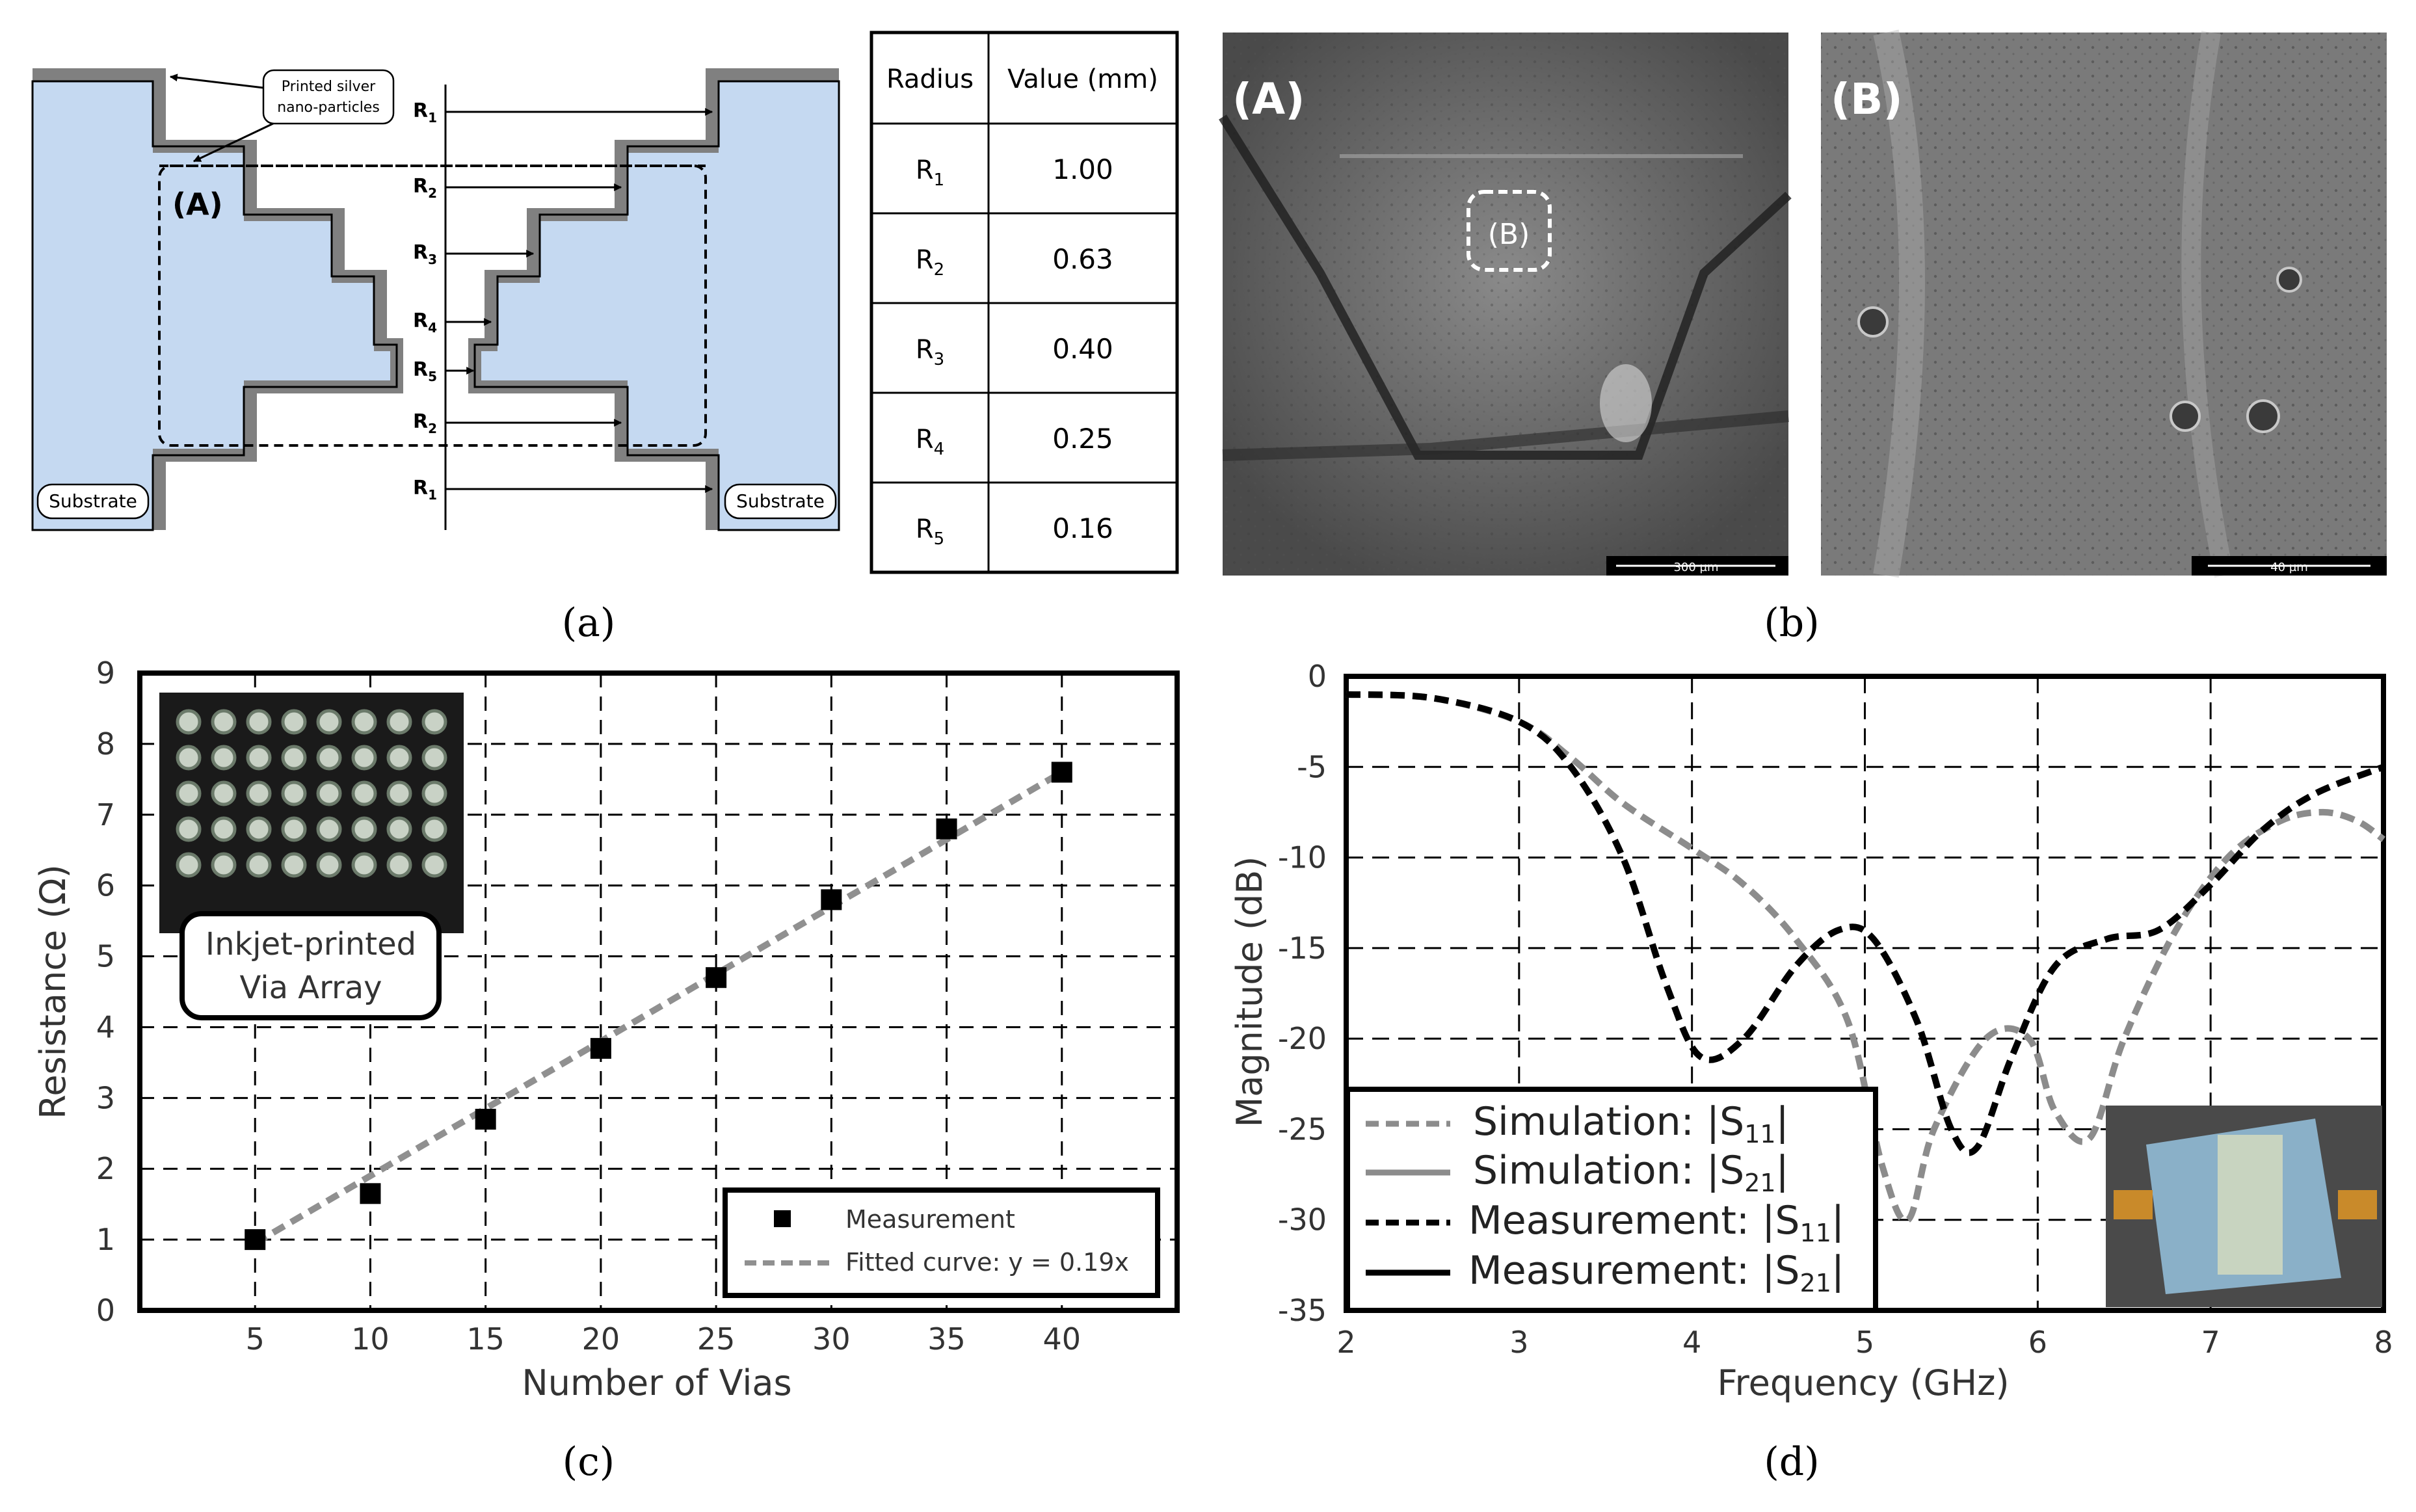 The width and height of the screenshot is (2416, 1512). I want to click on inset-caption-line-2: Via Array, so click(310, 988).